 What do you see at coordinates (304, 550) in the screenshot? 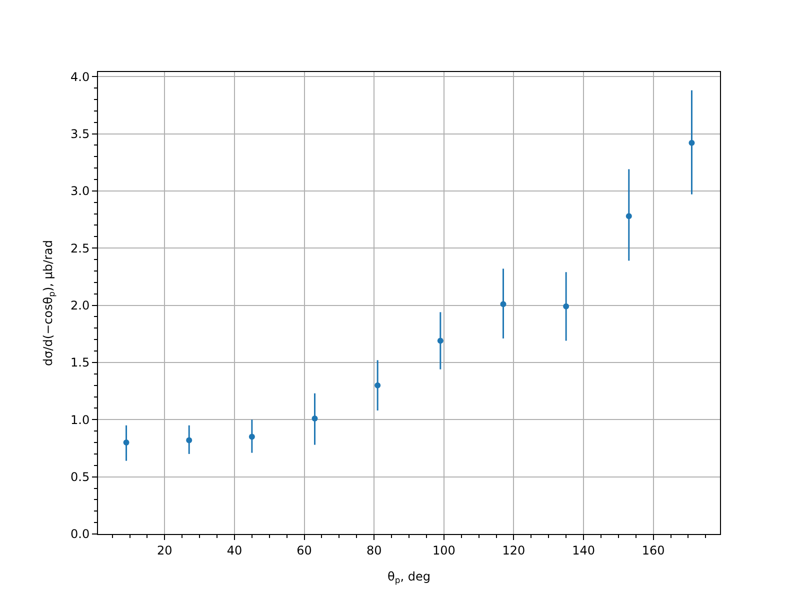
I see `x-tick-label: 60` at bounding box center [304, 550].